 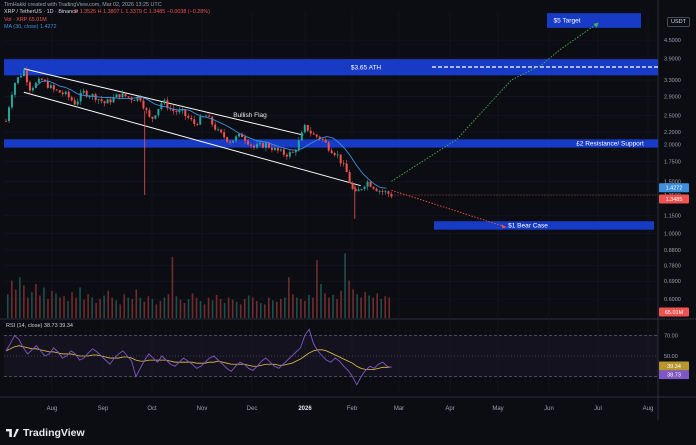 I want to click on ma-indicator-label: MA (30, close) 1.4272, so click(x=30, y=27).